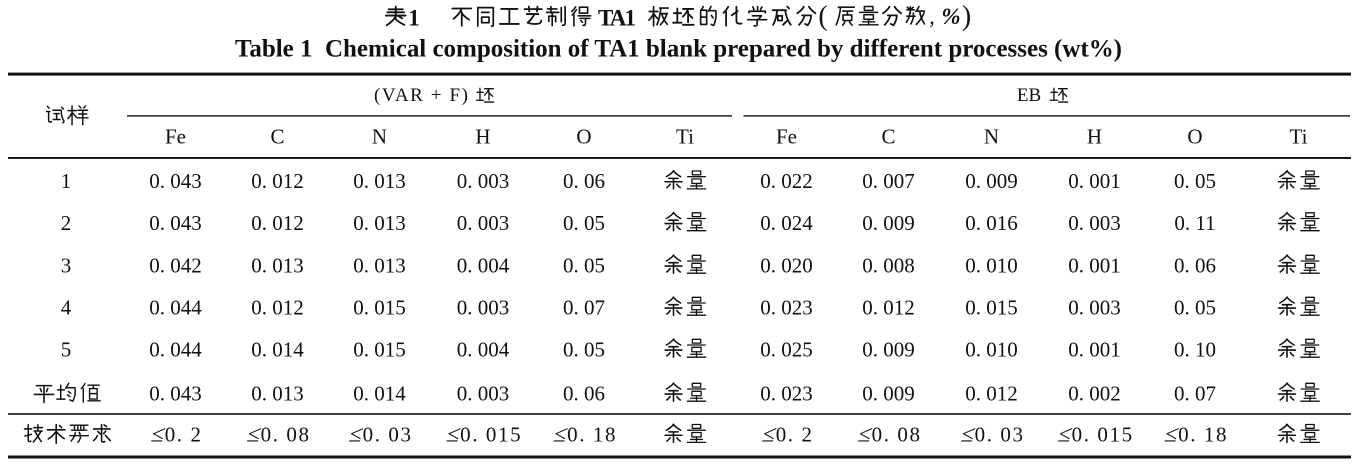 This screenshot has height=466, width=1359. Describe the element at coordinates (584, 307) in the screenshot. I see `svg-text: 0. 07` at that location.